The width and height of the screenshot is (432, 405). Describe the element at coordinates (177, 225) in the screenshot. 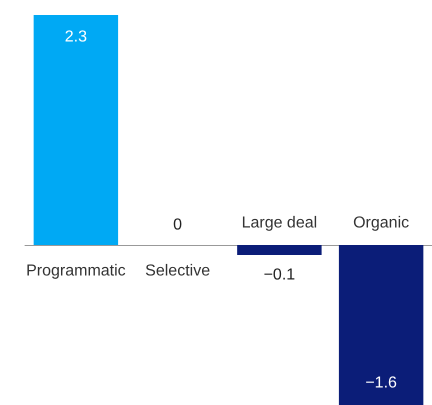

I see `data-label: 0` at that location.